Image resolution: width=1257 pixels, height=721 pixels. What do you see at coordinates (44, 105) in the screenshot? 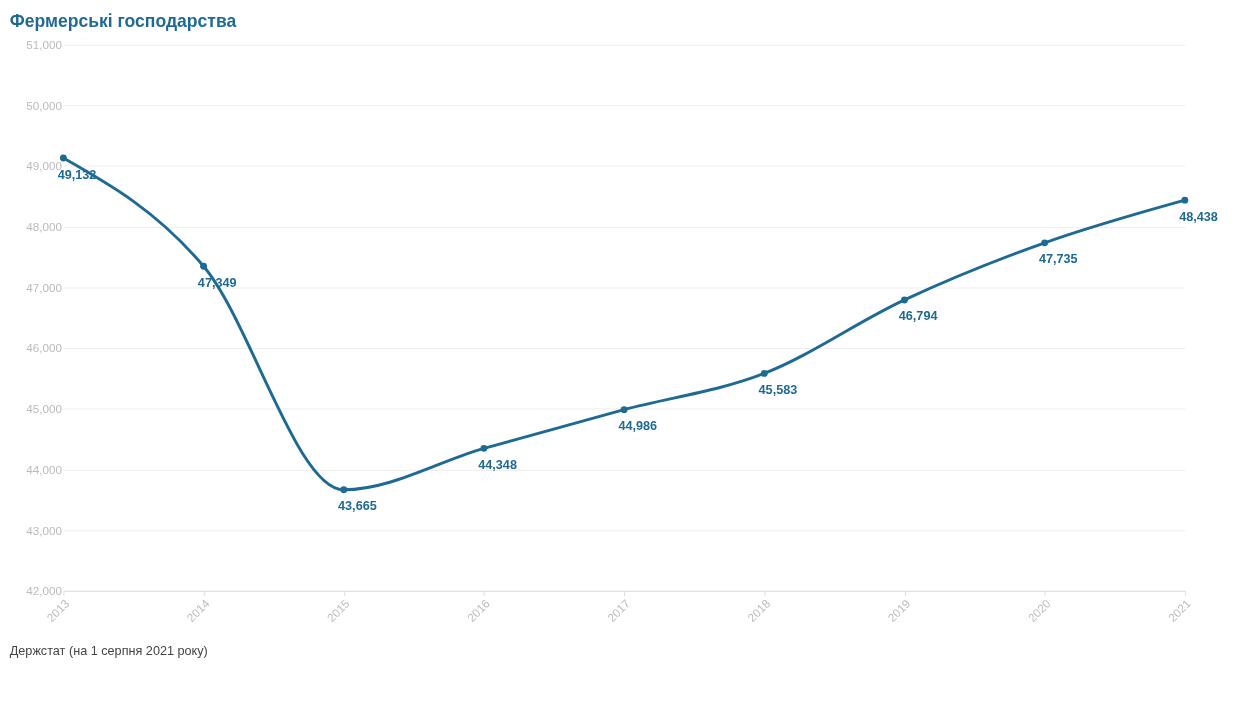
I see `y-tick-label: 50,000` at bounding box center [44, 105].